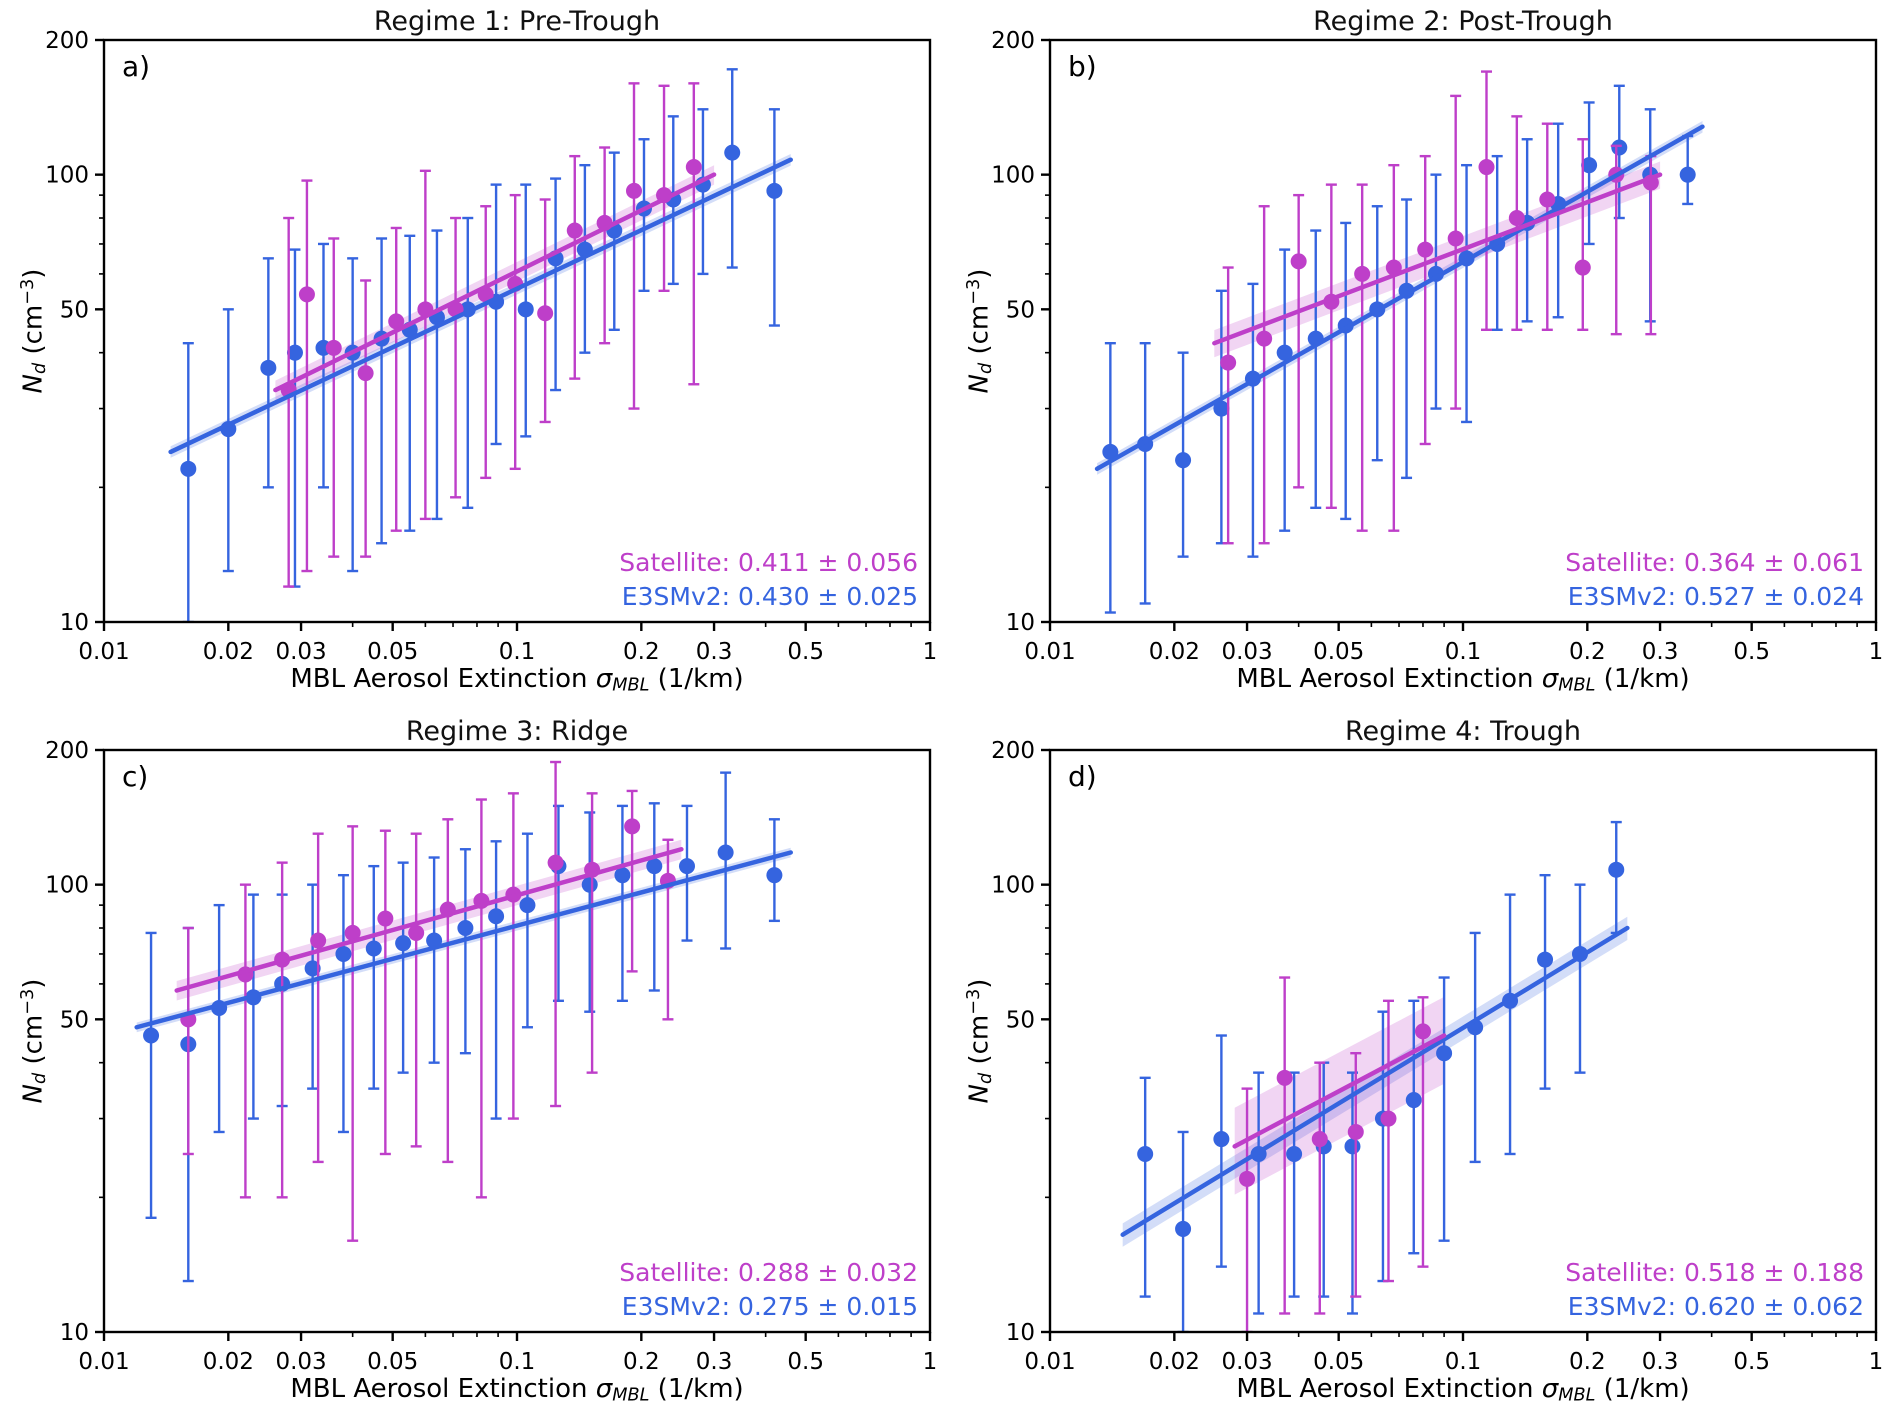 The height and width of the screenshot is (1421, 1892). Describe the element at coordinates (517, 731) in the screenshot. I see `panel-title: Regime 3: Ridge` at that location.